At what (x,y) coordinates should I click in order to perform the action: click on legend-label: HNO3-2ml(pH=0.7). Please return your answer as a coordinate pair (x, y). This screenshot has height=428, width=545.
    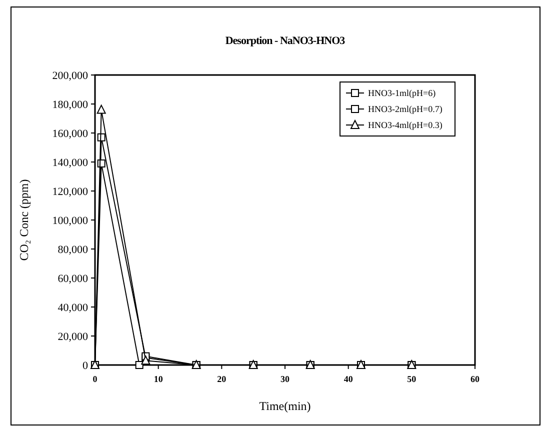
    Looking at the image, I should click on (405, 109).